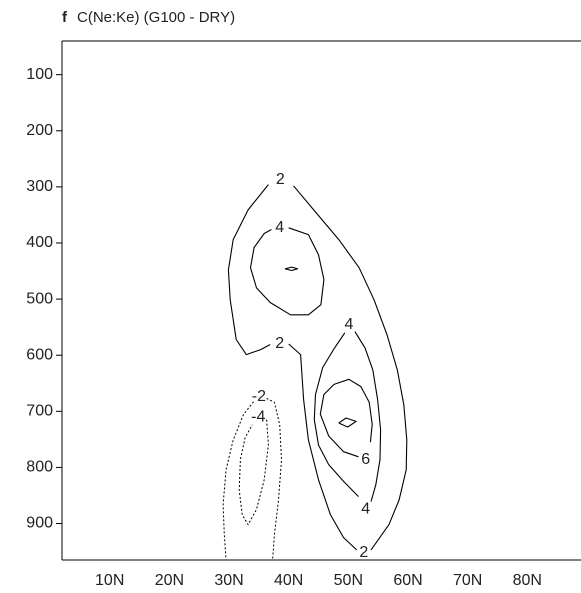  What do you see at coordinates (258, 417) in the screenshot?
I see `contour-label: -4` at bounding box center [258, 417].